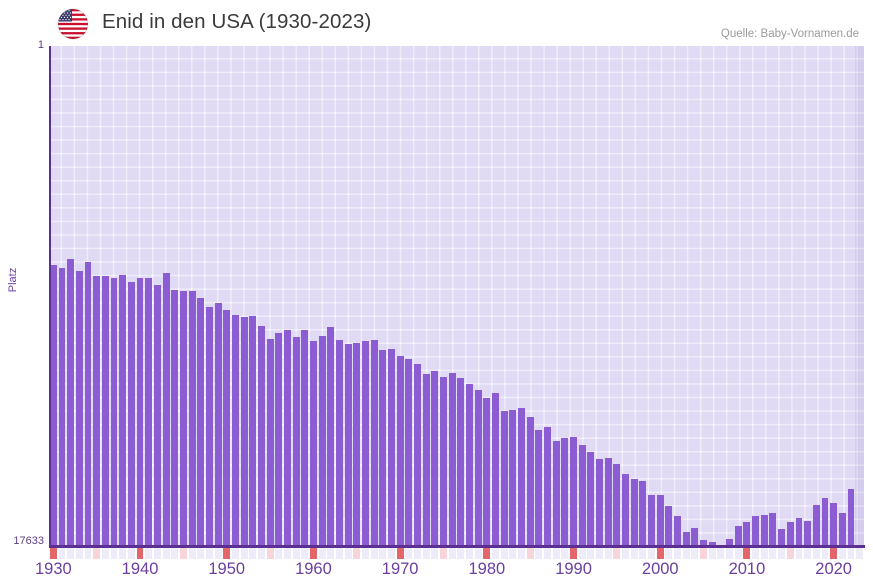 Image resolution: width=873 pixels, height=587 pixels. I want to click on x-axis-tick-label: 1960, so click(313, 569).